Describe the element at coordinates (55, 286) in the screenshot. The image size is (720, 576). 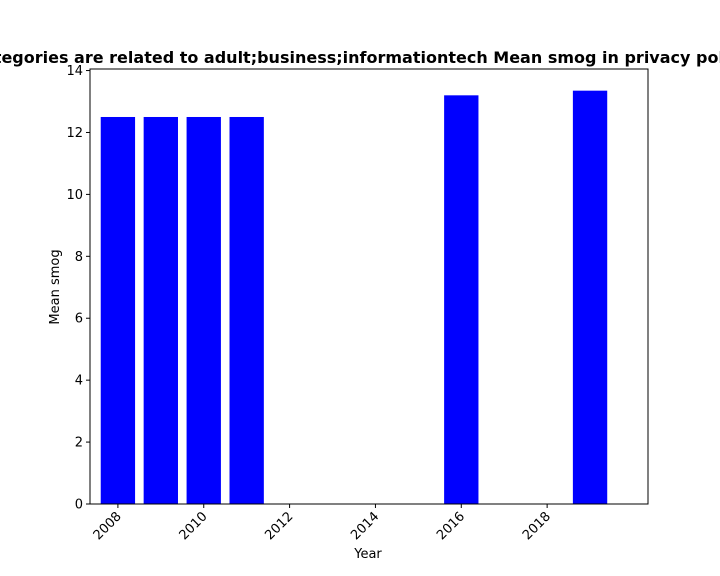
I see `y-axis-label: Mean smog` at that location.